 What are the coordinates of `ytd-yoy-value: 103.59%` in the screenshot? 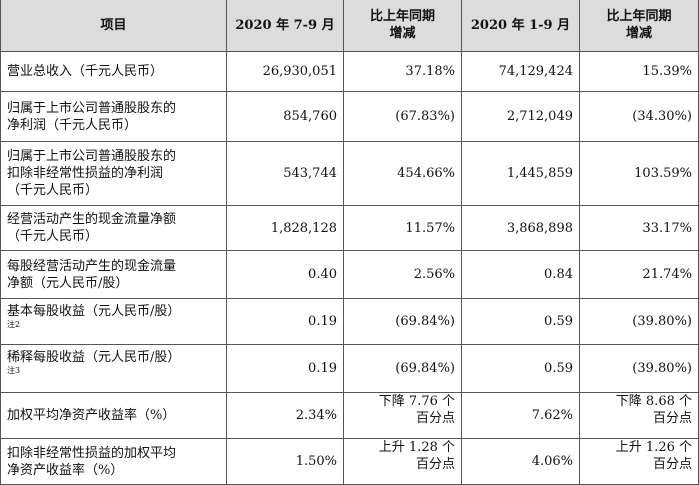 It's located at (639, 173).